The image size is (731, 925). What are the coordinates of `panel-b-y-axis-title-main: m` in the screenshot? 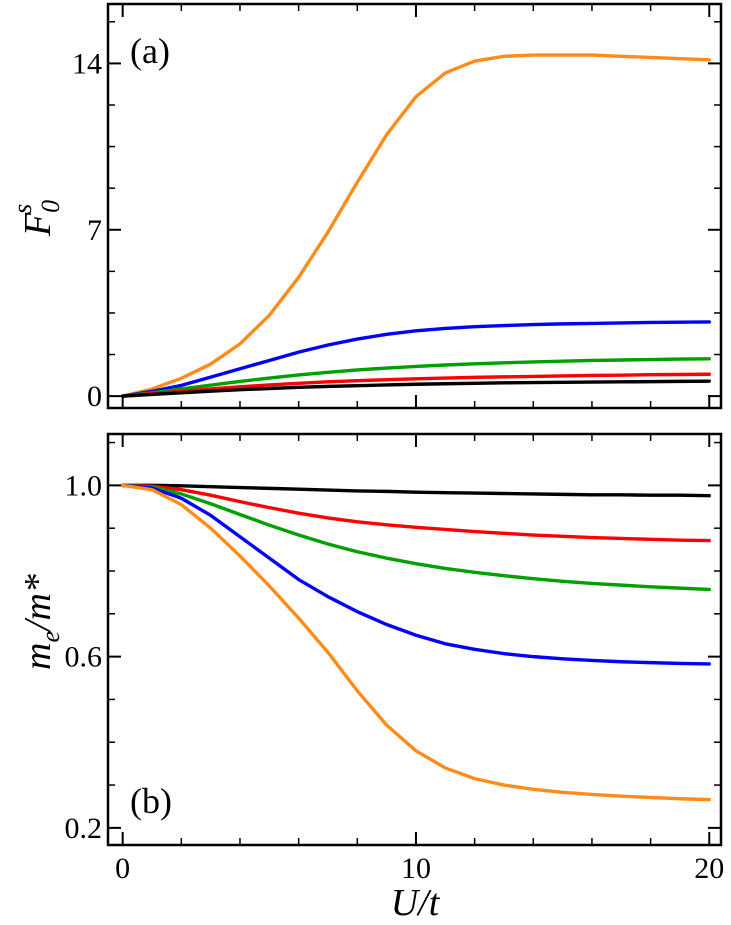 It's located at (38, 656).